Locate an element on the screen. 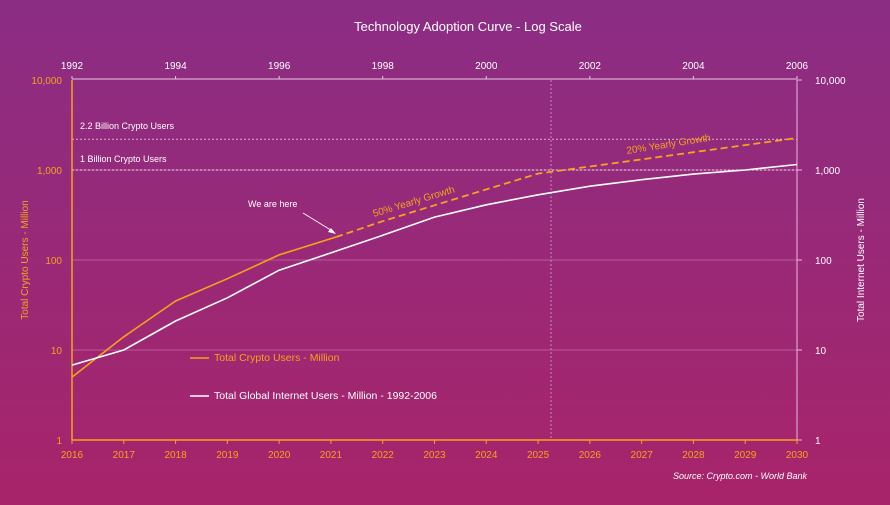  y-tick-label-left: 1,000 is located at coordinates (49, 171).